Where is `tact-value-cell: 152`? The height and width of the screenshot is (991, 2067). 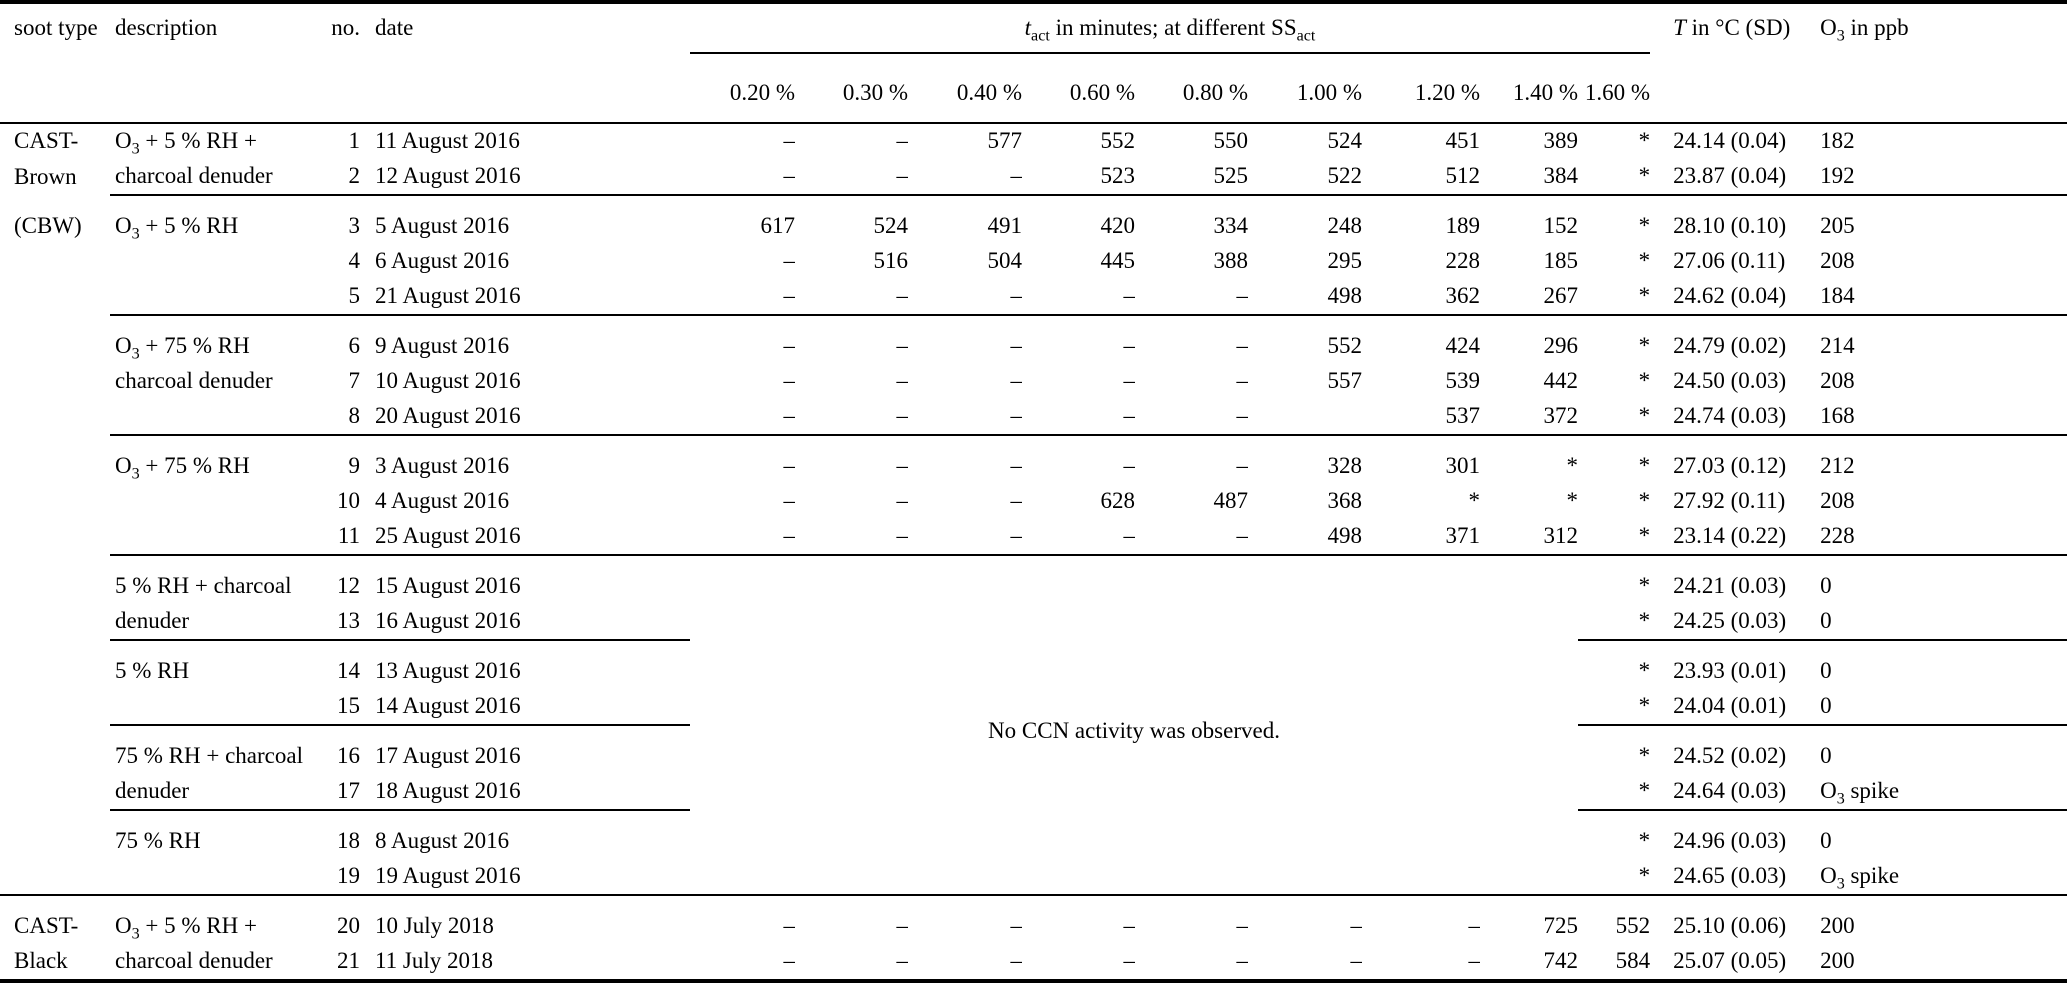 tact-value-cell: 152 is located at coordinates (1529, 219).